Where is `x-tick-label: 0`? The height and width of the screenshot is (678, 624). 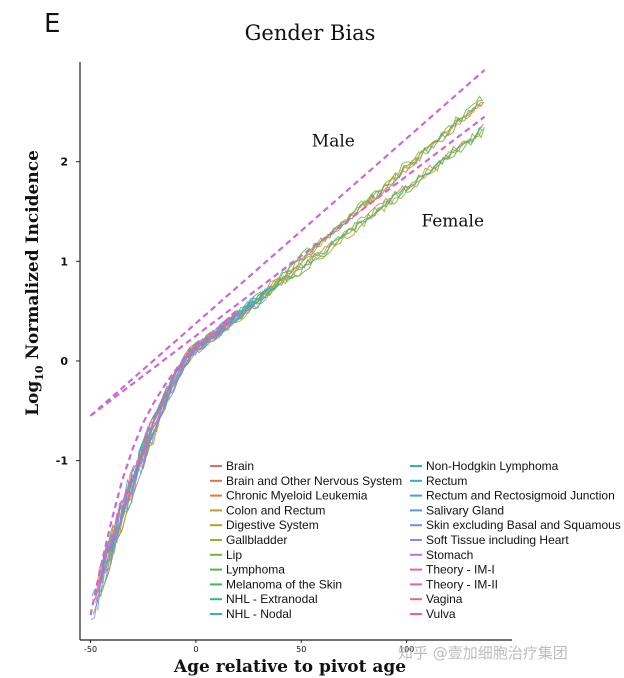 x-tick-label: 0 is located at coordinates (195, 649).